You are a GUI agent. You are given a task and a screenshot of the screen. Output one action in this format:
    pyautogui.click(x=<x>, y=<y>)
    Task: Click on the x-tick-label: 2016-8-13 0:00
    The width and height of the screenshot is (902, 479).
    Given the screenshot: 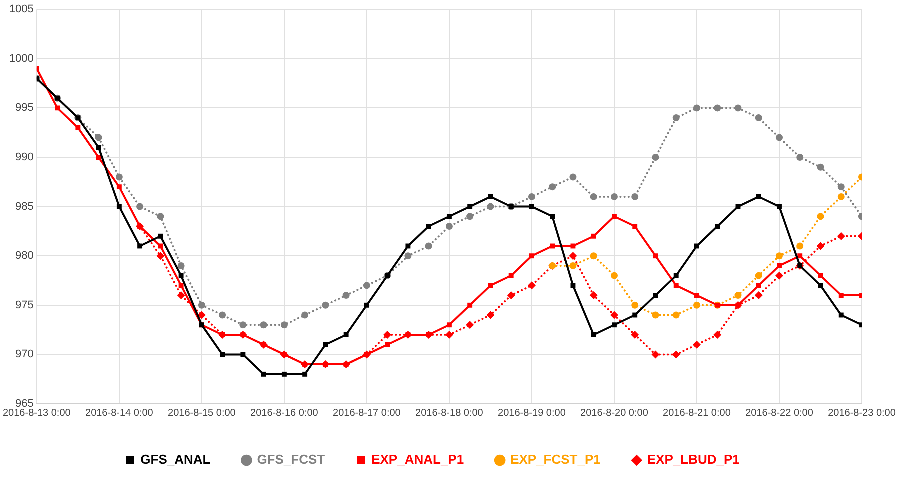 What is the action you would take?
    pyautogui.click(x=37, y=413)
    